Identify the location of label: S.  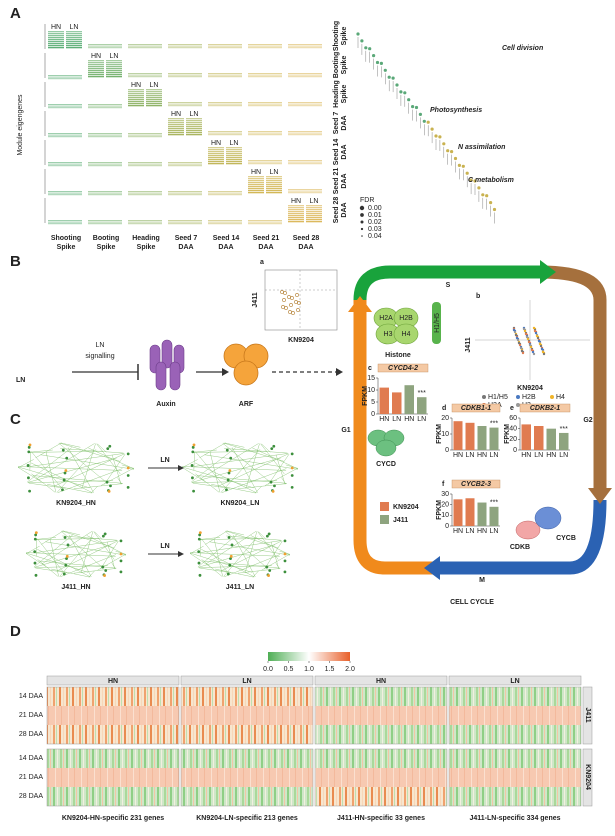
(448, 285).